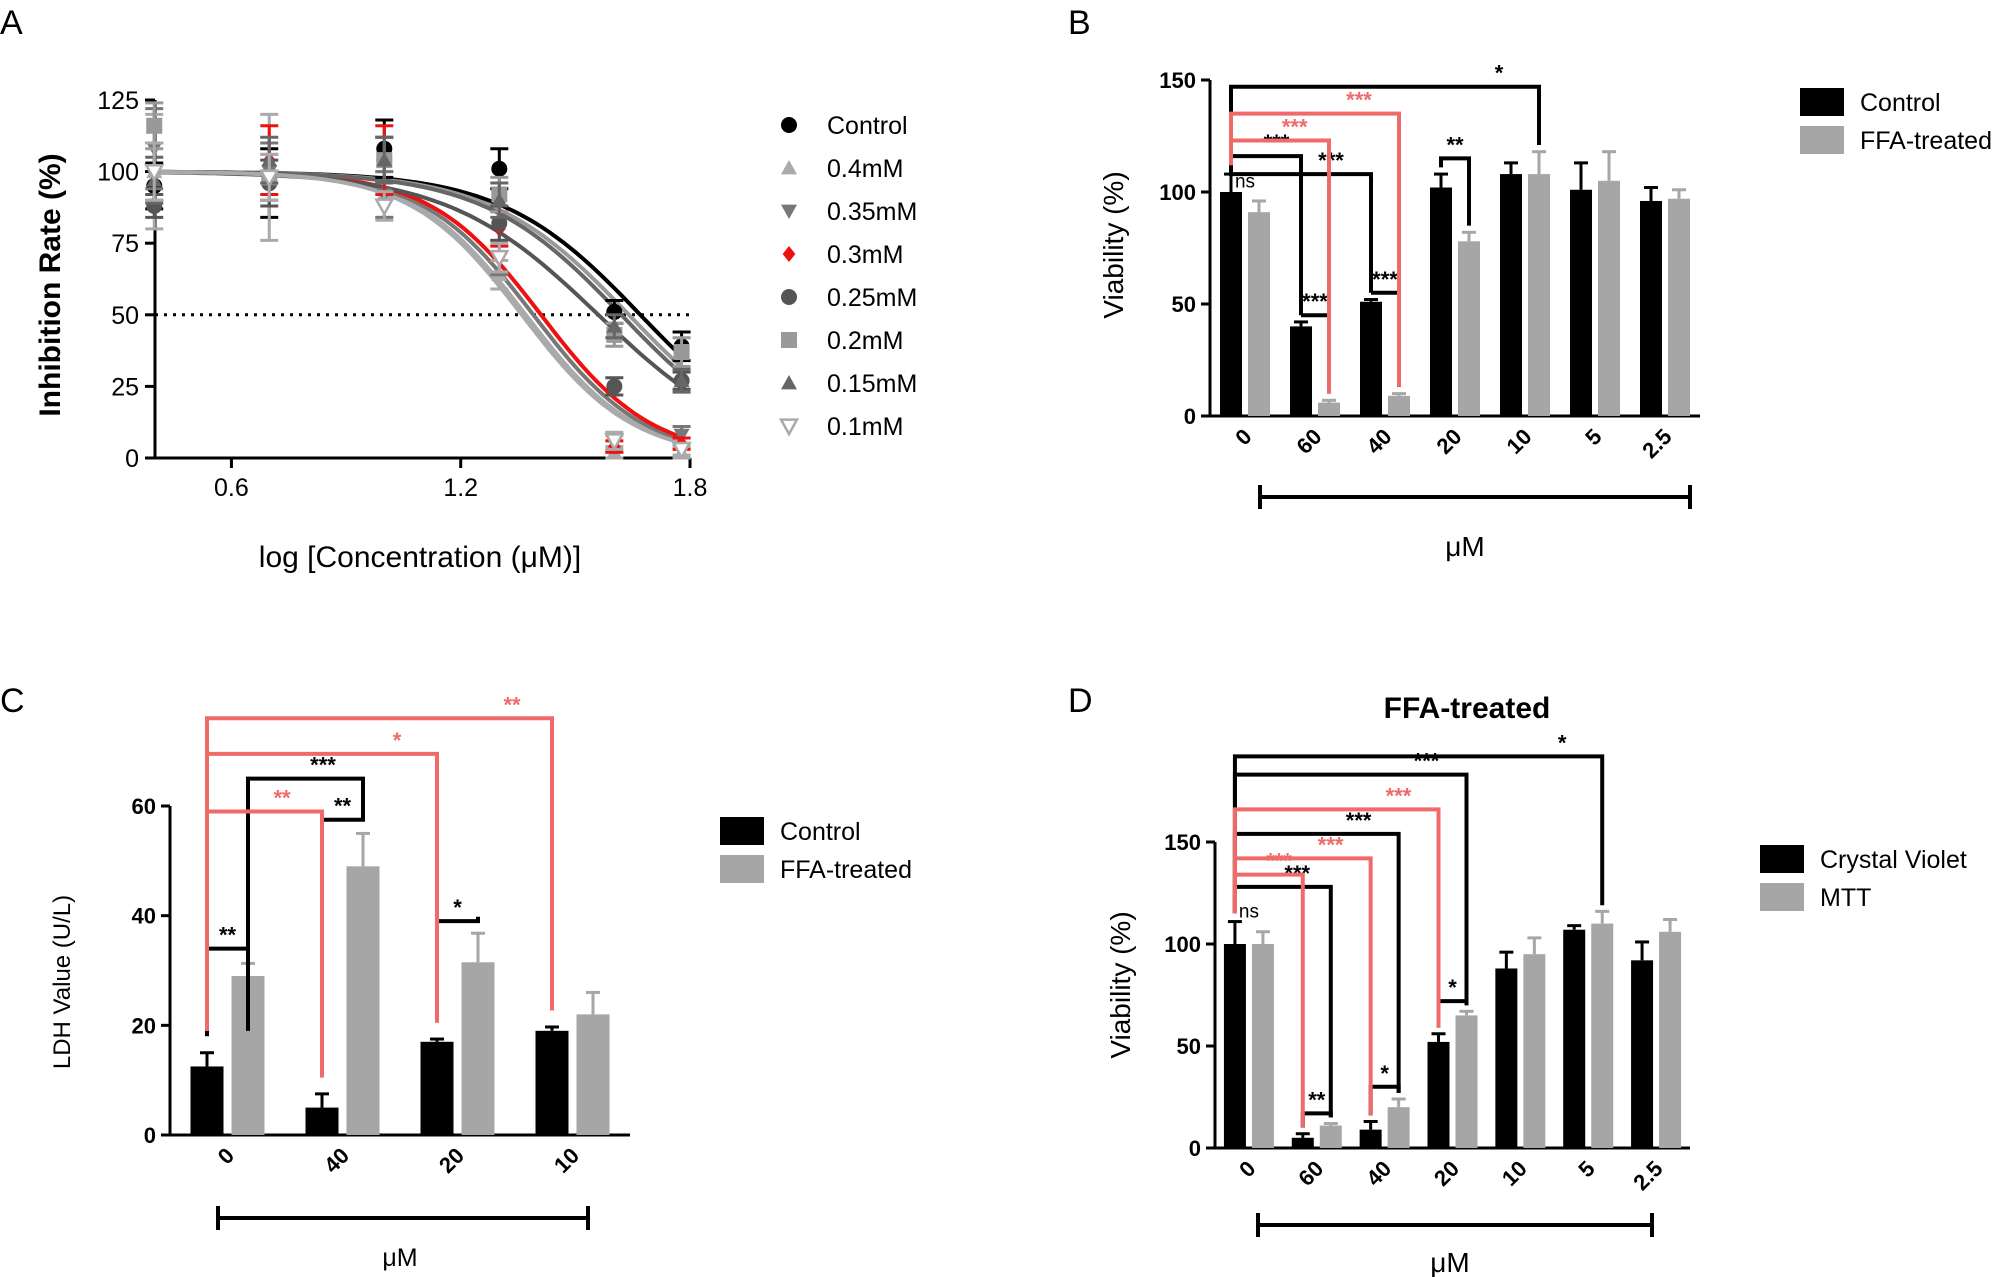 The height and width of the screenshot is (1277, 2000). Describe the element at coordinates (1310, 1173) in the screenshot. I see `chart-d-x-tick-label: 60` at that location.